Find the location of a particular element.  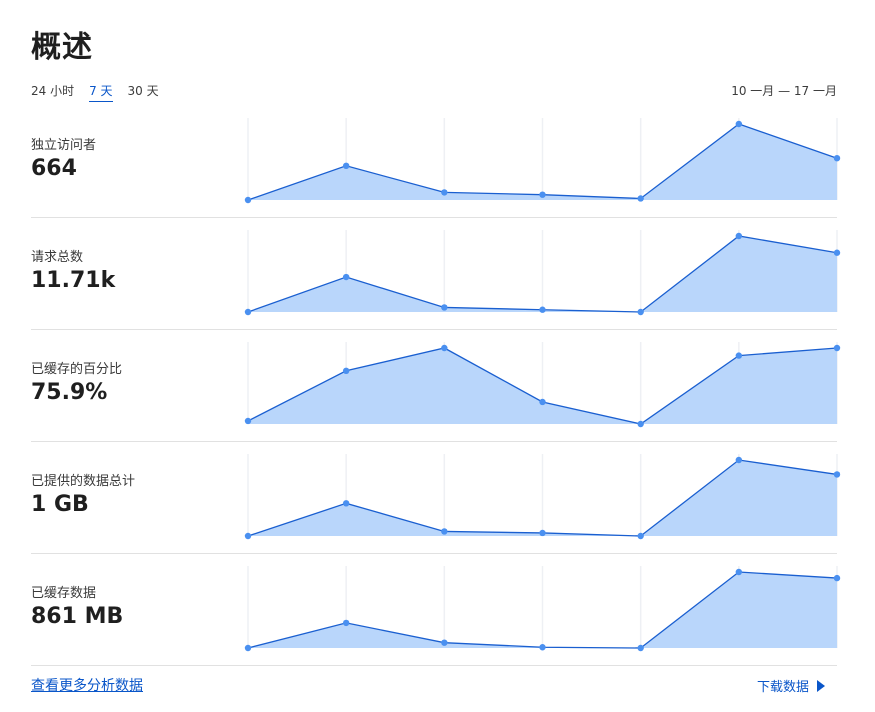

metric-unique-visitors: 独立访问者 664 is located at coordinates (436, 162).